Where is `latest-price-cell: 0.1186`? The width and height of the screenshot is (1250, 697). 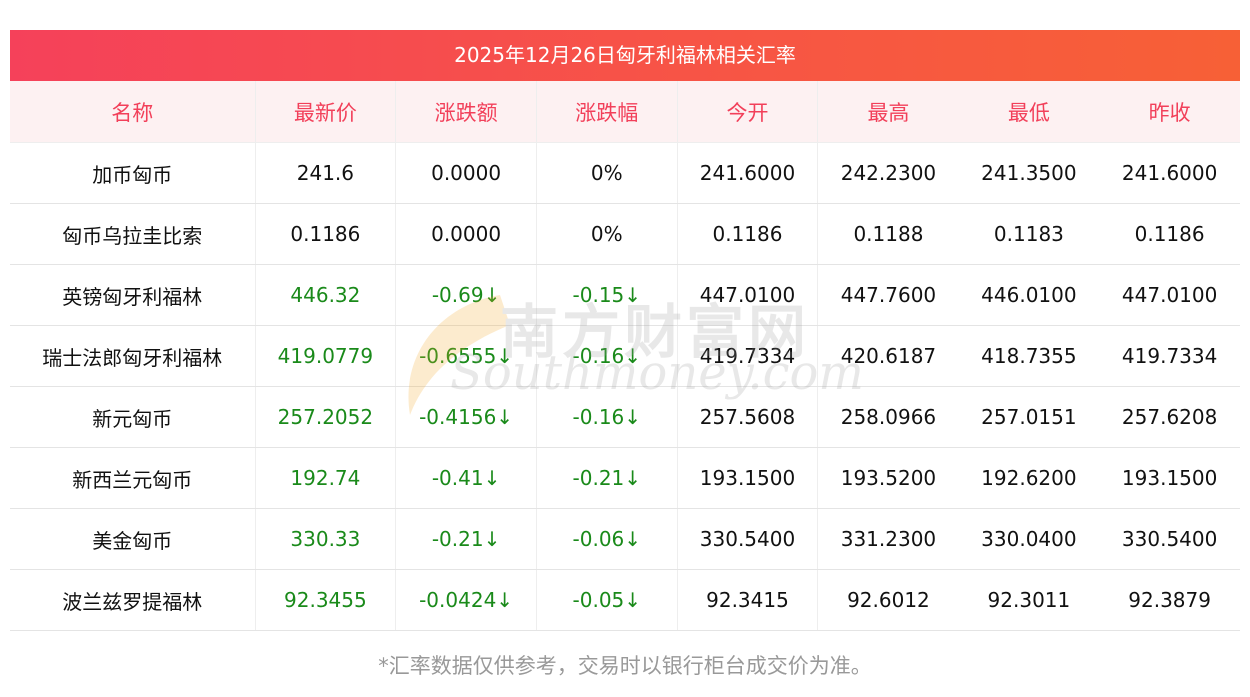 latest-price-cell: 0.1186 is located at coordinates (326, 234).